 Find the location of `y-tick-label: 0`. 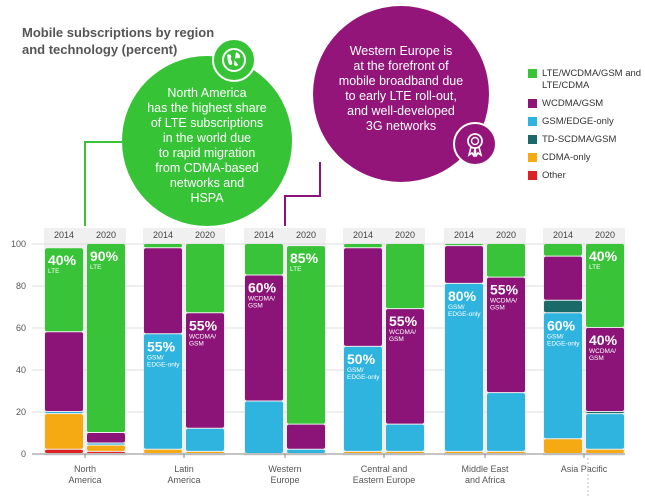

y-tick-label: 0 is located at coordinates (23, 454).